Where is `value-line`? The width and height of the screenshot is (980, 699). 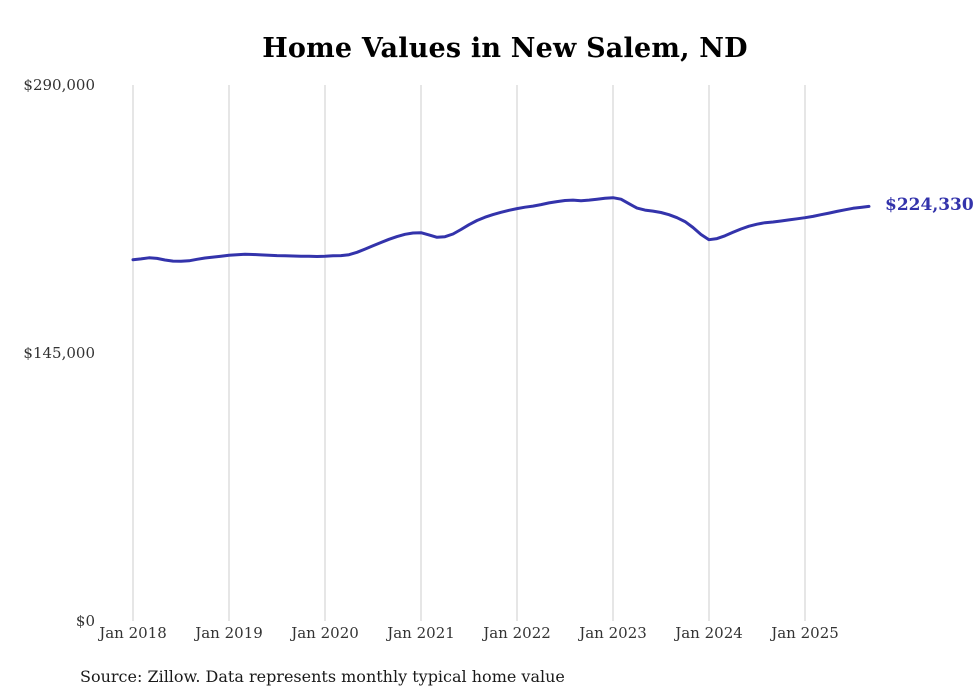 value-line is located at coordinates (501, 229).